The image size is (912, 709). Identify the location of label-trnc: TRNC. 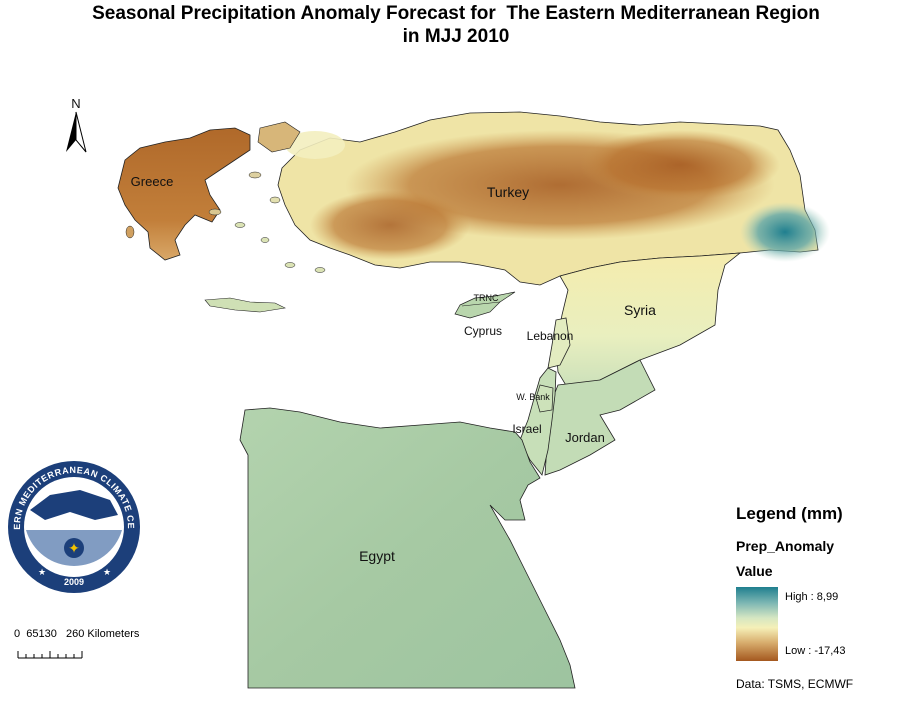
(486, 298).